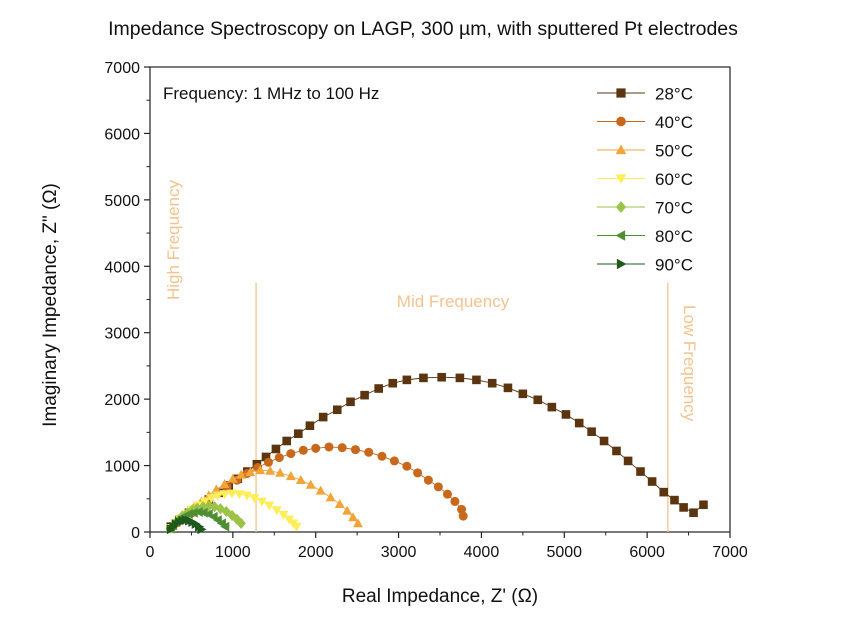 The height and width of the screenshot is (623, 845). Describe the element at coordinates (674, 236) in the screenshot. I see `legend-label: 80°C` at that location.